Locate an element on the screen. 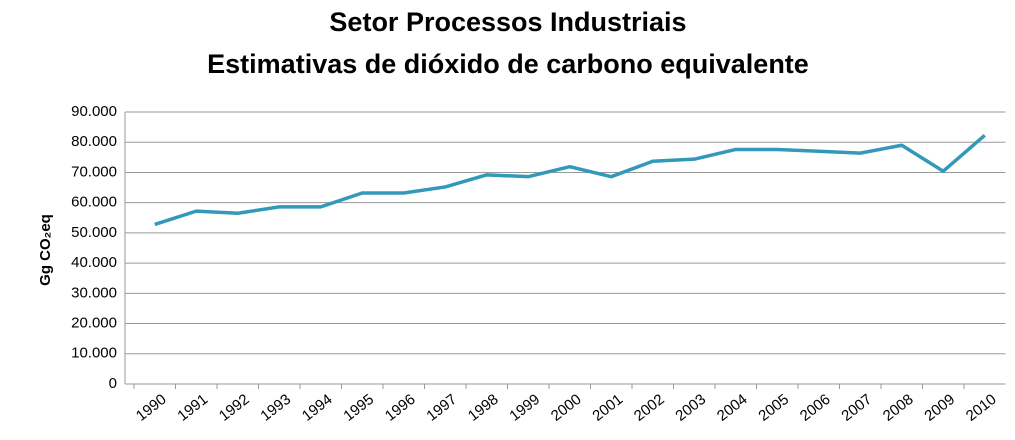  x-tick-label: 2005 is located at coordinates (773, 408).